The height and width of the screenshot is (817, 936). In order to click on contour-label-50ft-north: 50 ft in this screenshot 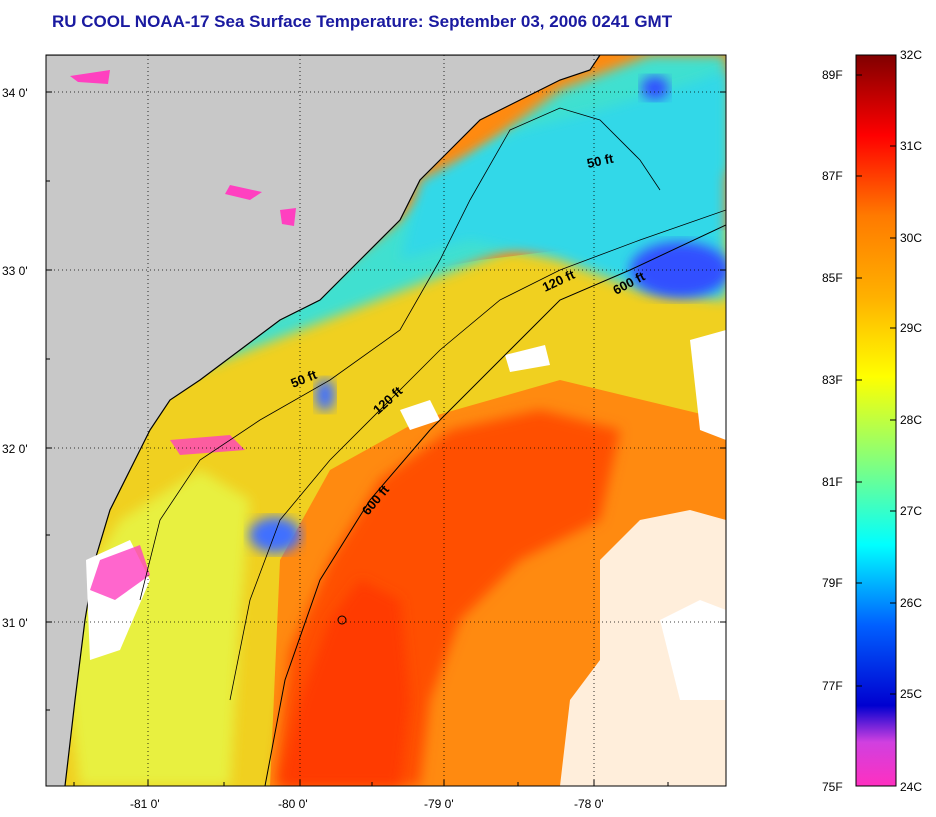, I will do `click(601, 161)`.